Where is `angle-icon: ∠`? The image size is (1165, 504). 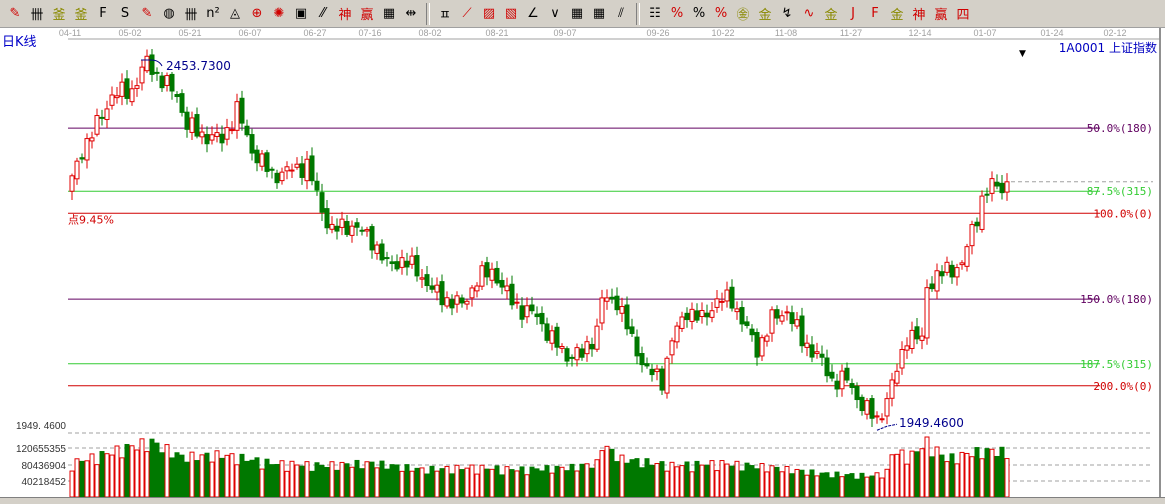 angle-icon: ∠ is located at coordinates (533, 13).